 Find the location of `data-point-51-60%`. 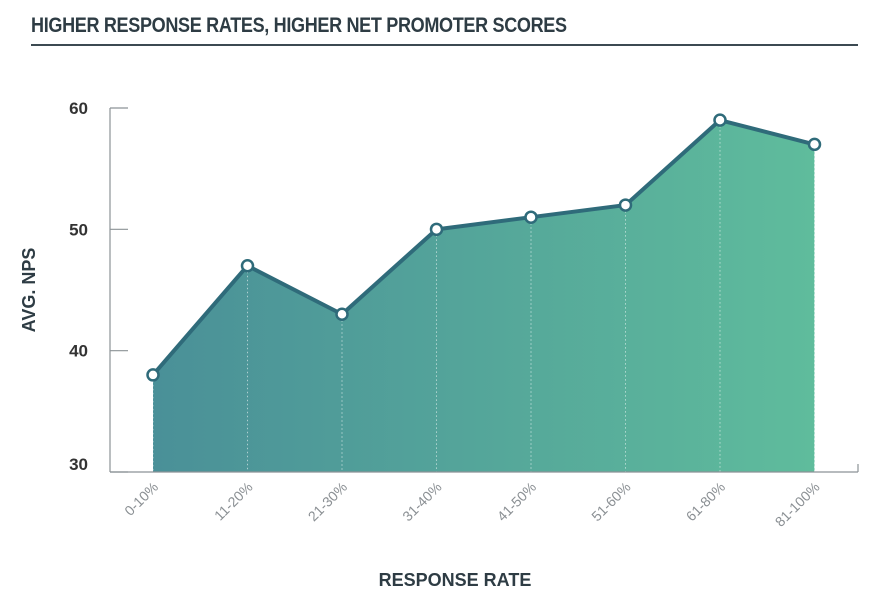

data-point-51-60% is located at coordinates (625, 205).